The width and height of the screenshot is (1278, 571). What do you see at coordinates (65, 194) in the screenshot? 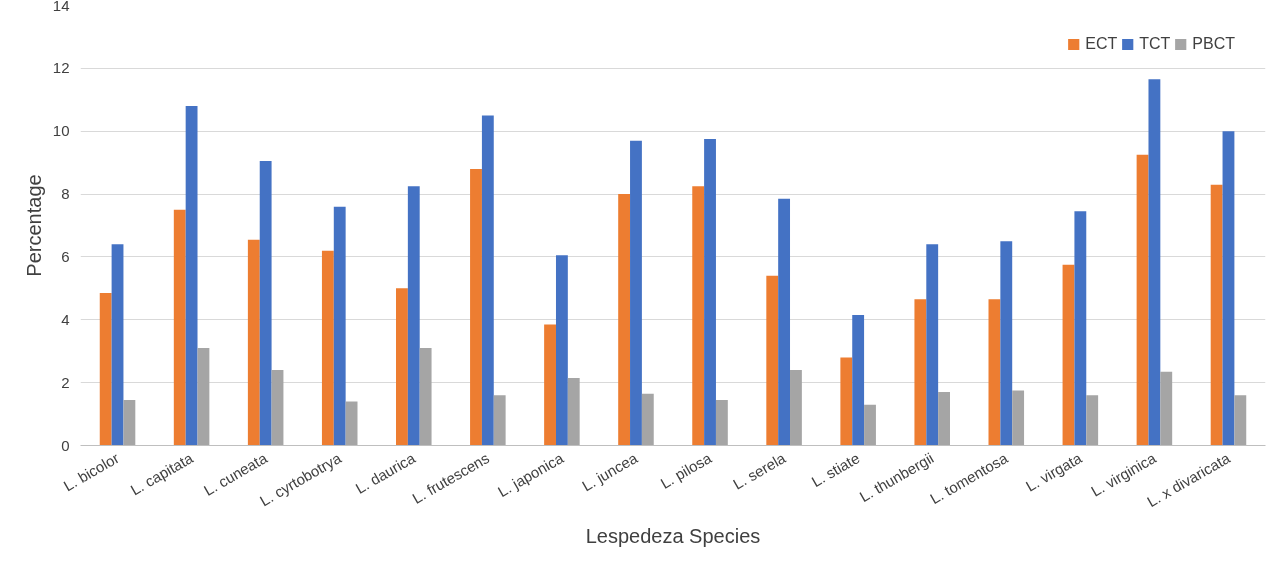
I see `y-tick-label: 8` at bounding box center [65, 194].